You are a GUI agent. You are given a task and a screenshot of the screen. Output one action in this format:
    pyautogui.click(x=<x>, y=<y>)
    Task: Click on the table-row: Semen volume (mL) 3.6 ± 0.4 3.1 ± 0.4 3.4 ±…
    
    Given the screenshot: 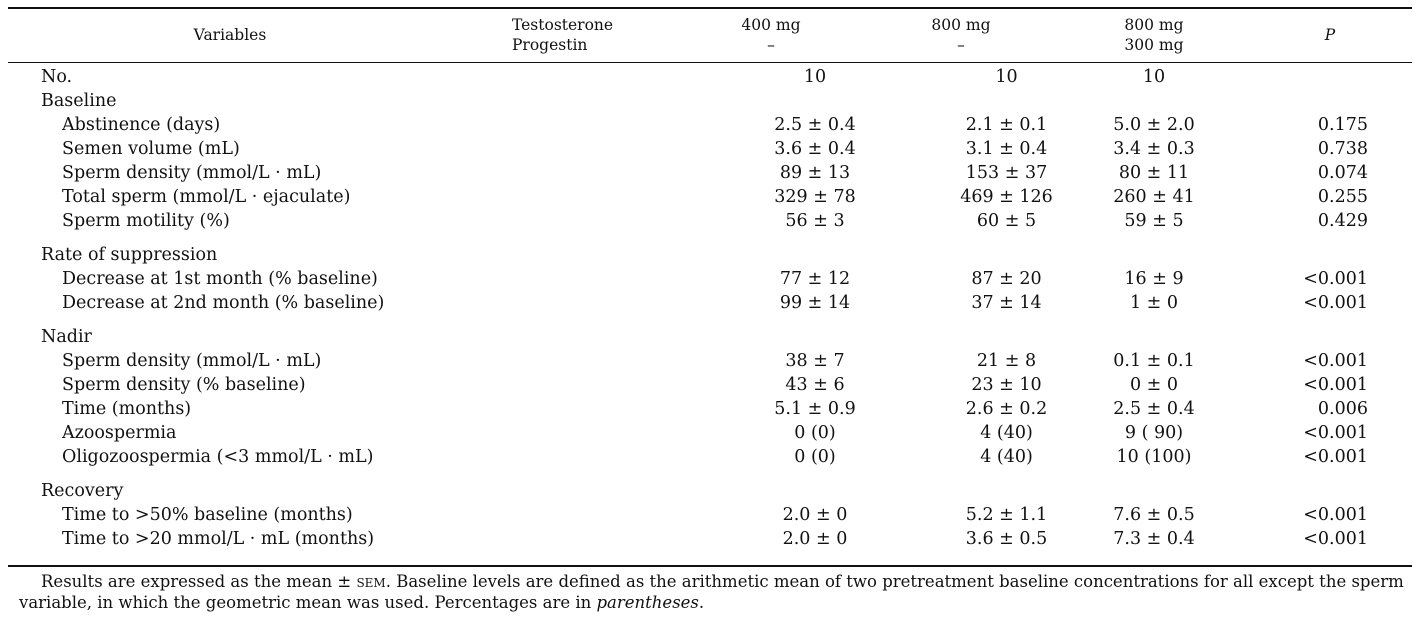 What is the action you would take?
    pyautogui.click(x=700, y=149)
    